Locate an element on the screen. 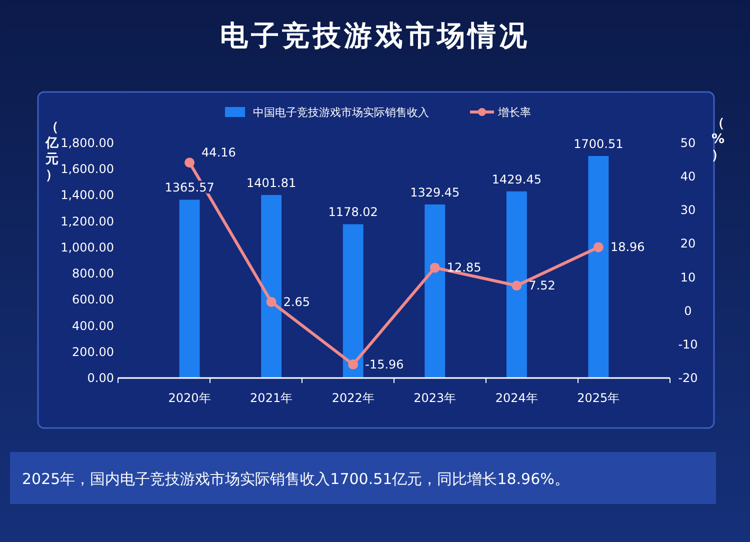 This screenshot has width=750, height=542. y-tick-label: 800.00 is located at coordinates (93, 273).